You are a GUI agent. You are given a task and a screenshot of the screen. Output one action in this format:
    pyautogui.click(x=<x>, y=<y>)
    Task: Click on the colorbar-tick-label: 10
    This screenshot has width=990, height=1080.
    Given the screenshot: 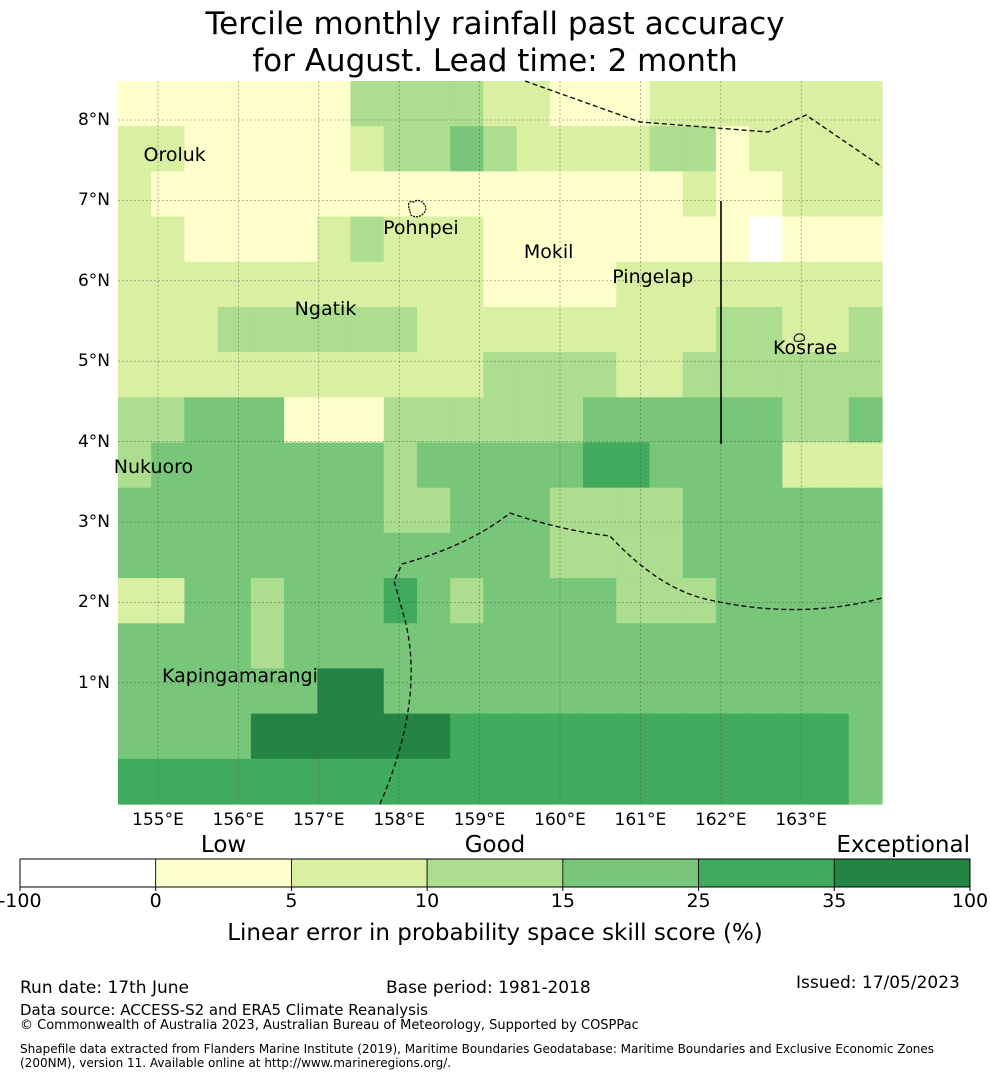 What is the action you would take?
    pyautogui.click(x=427, y=901)
    